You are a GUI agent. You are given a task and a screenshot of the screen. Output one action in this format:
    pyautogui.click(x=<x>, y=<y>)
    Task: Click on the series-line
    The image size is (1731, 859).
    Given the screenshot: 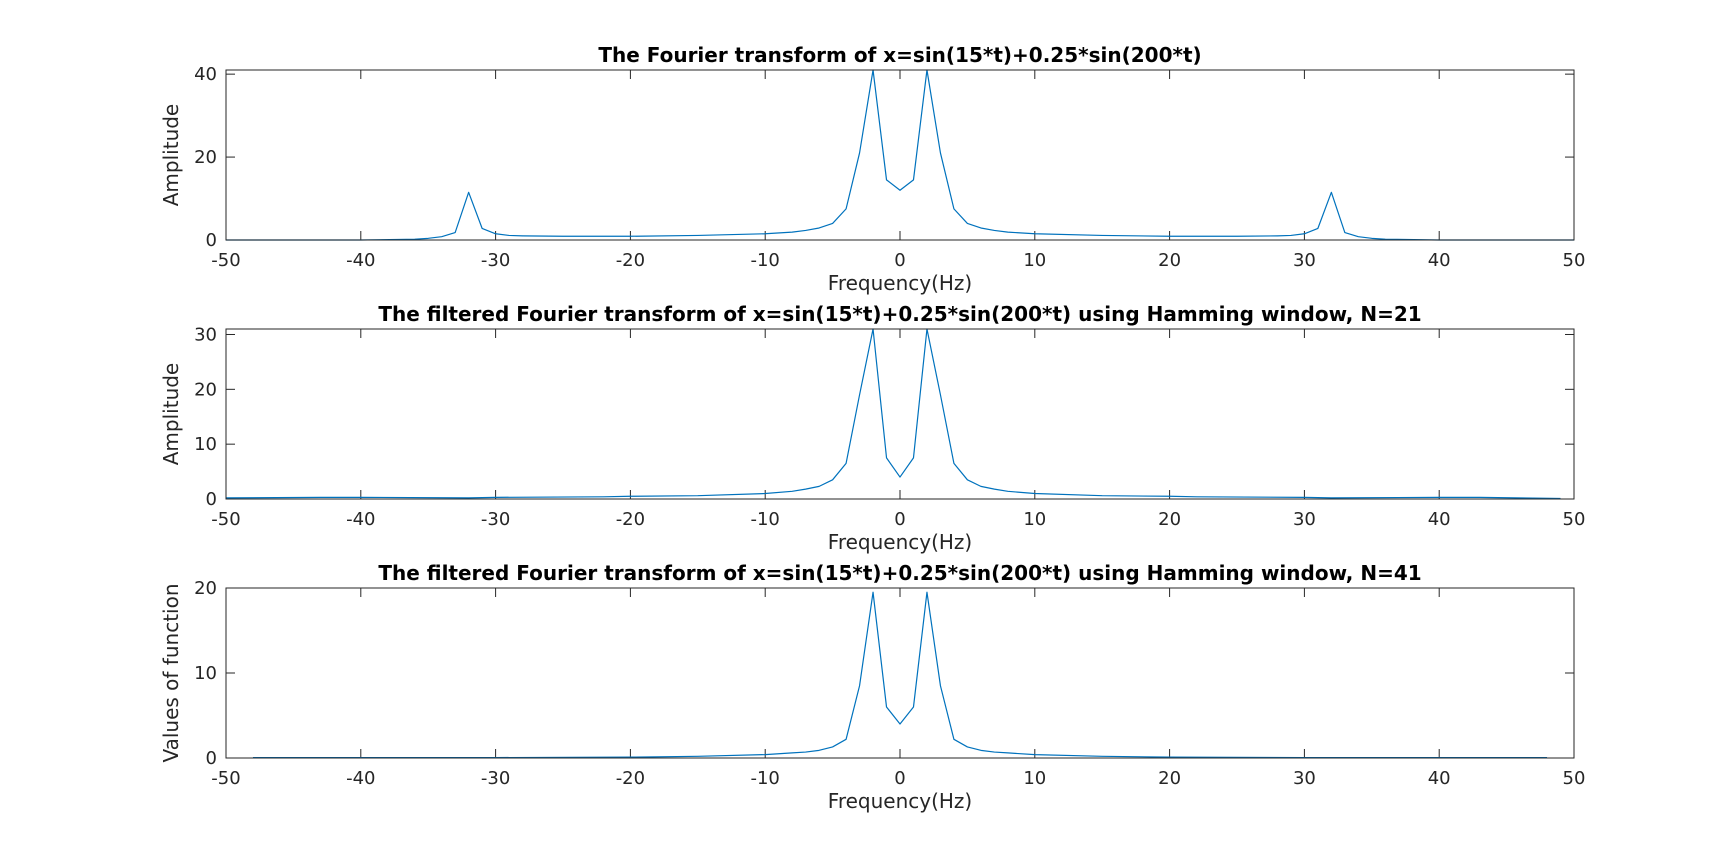 What is the action you would take?
    pyautogui.click(x=900, y=675)
    